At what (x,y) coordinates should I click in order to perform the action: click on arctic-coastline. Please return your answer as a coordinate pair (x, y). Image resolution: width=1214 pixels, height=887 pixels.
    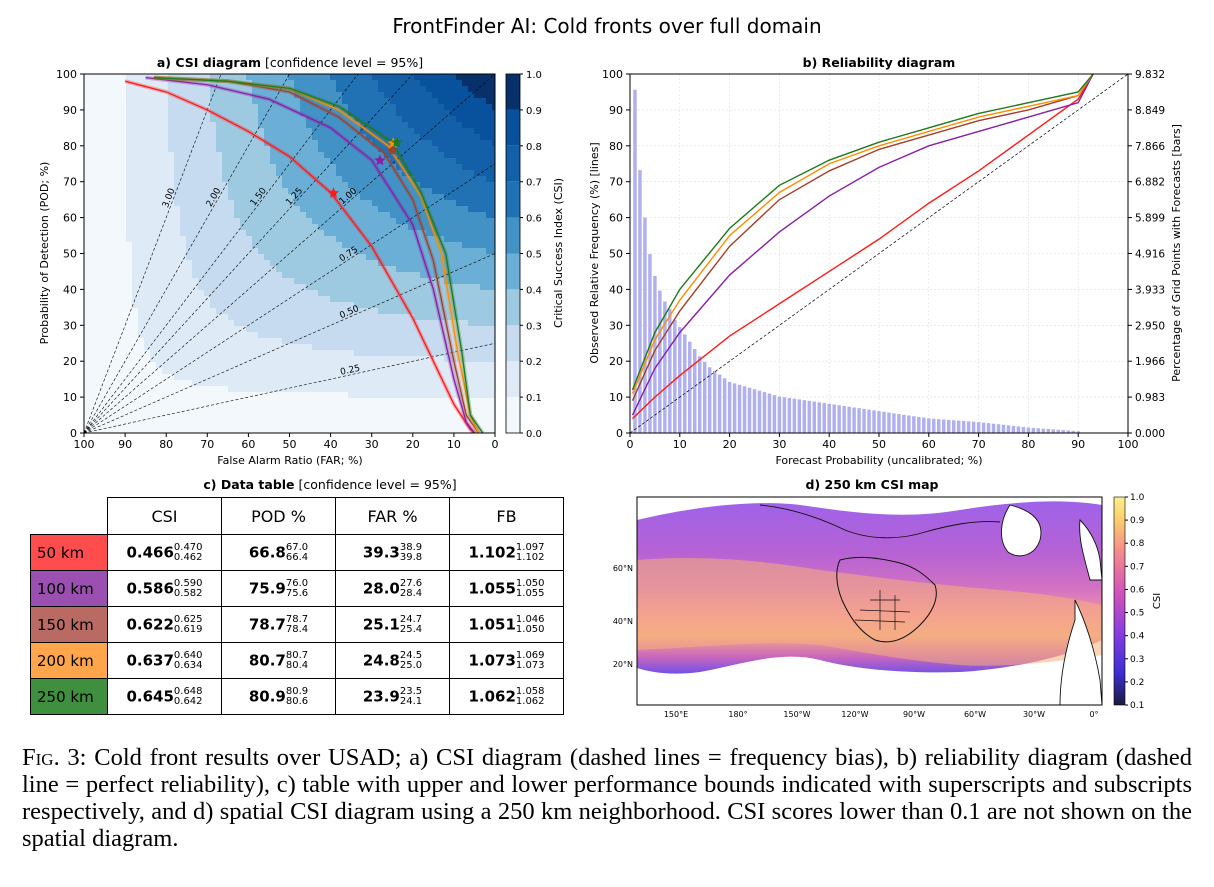
    Looking at the image, I should click on (880, 521).